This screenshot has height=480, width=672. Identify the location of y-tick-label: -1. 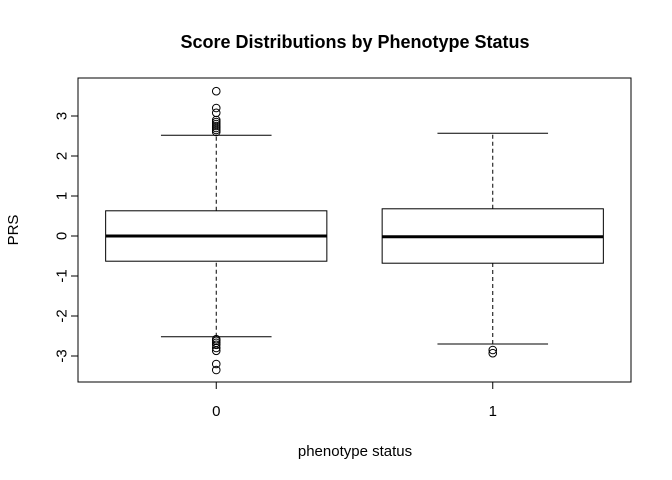
(61, 275).